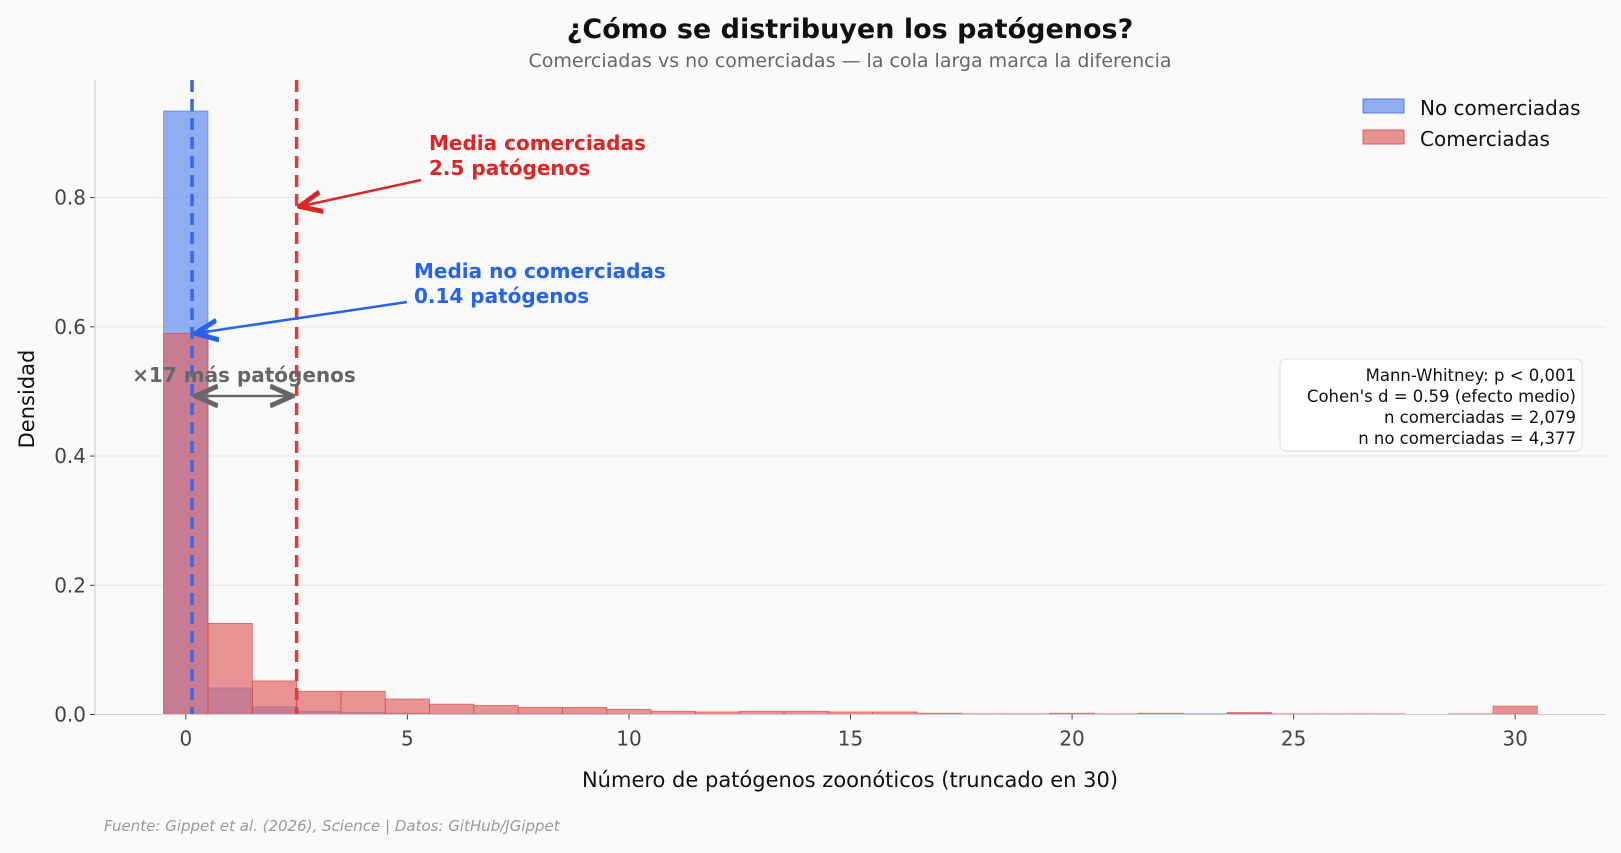 This screenshot has height=853, width=1621. What do you see at coordinates (850, 739) in the screenshot?
I see `x-tick-label: 15` at bounding box center [850, 739].